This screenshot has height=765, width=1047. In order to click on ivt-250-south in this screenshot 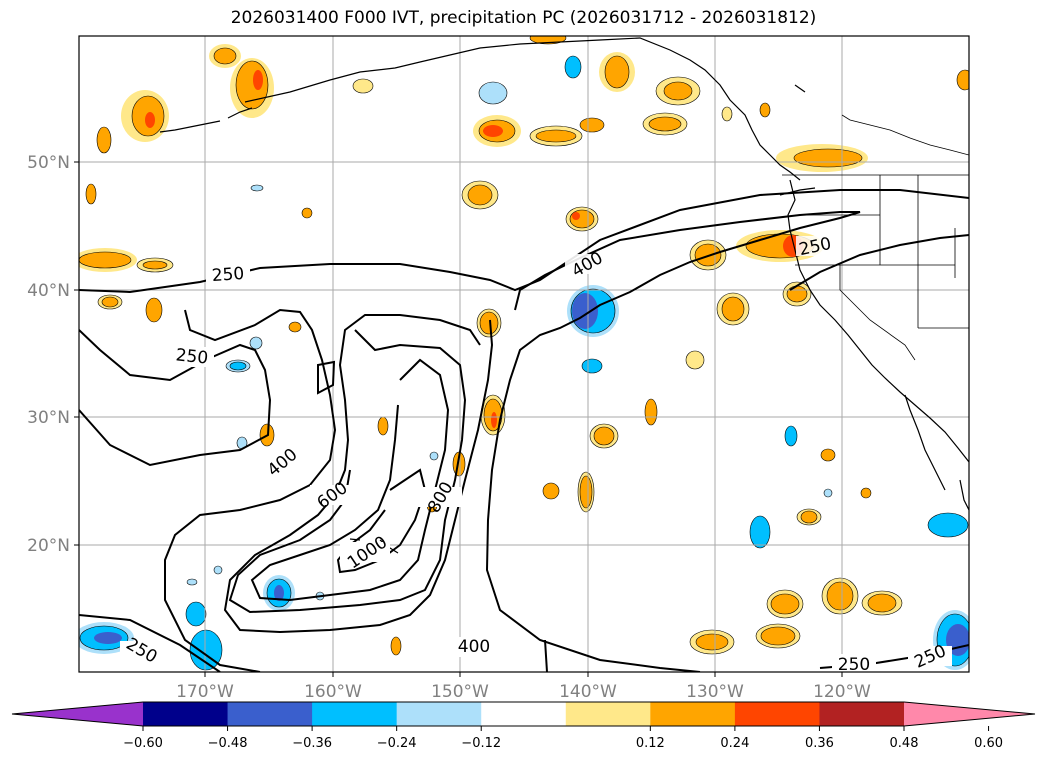, I will do `click(879, 262)`.